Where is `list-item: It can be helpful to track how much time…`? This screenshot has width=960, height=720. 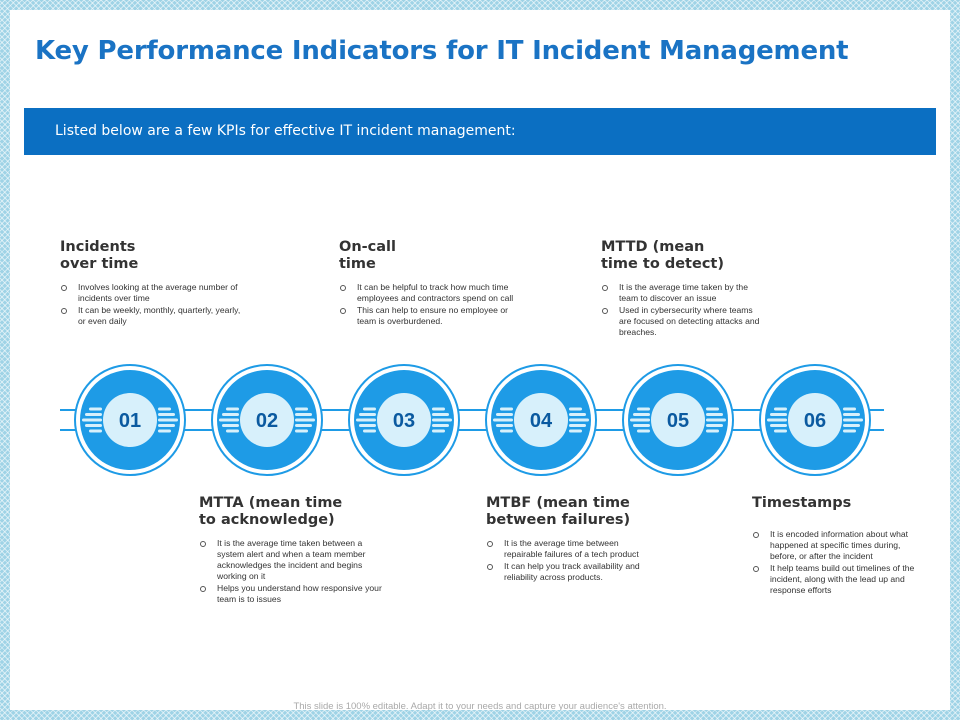
list-item: It can be helpful to track how much time… is located at coordinates (426, 293).